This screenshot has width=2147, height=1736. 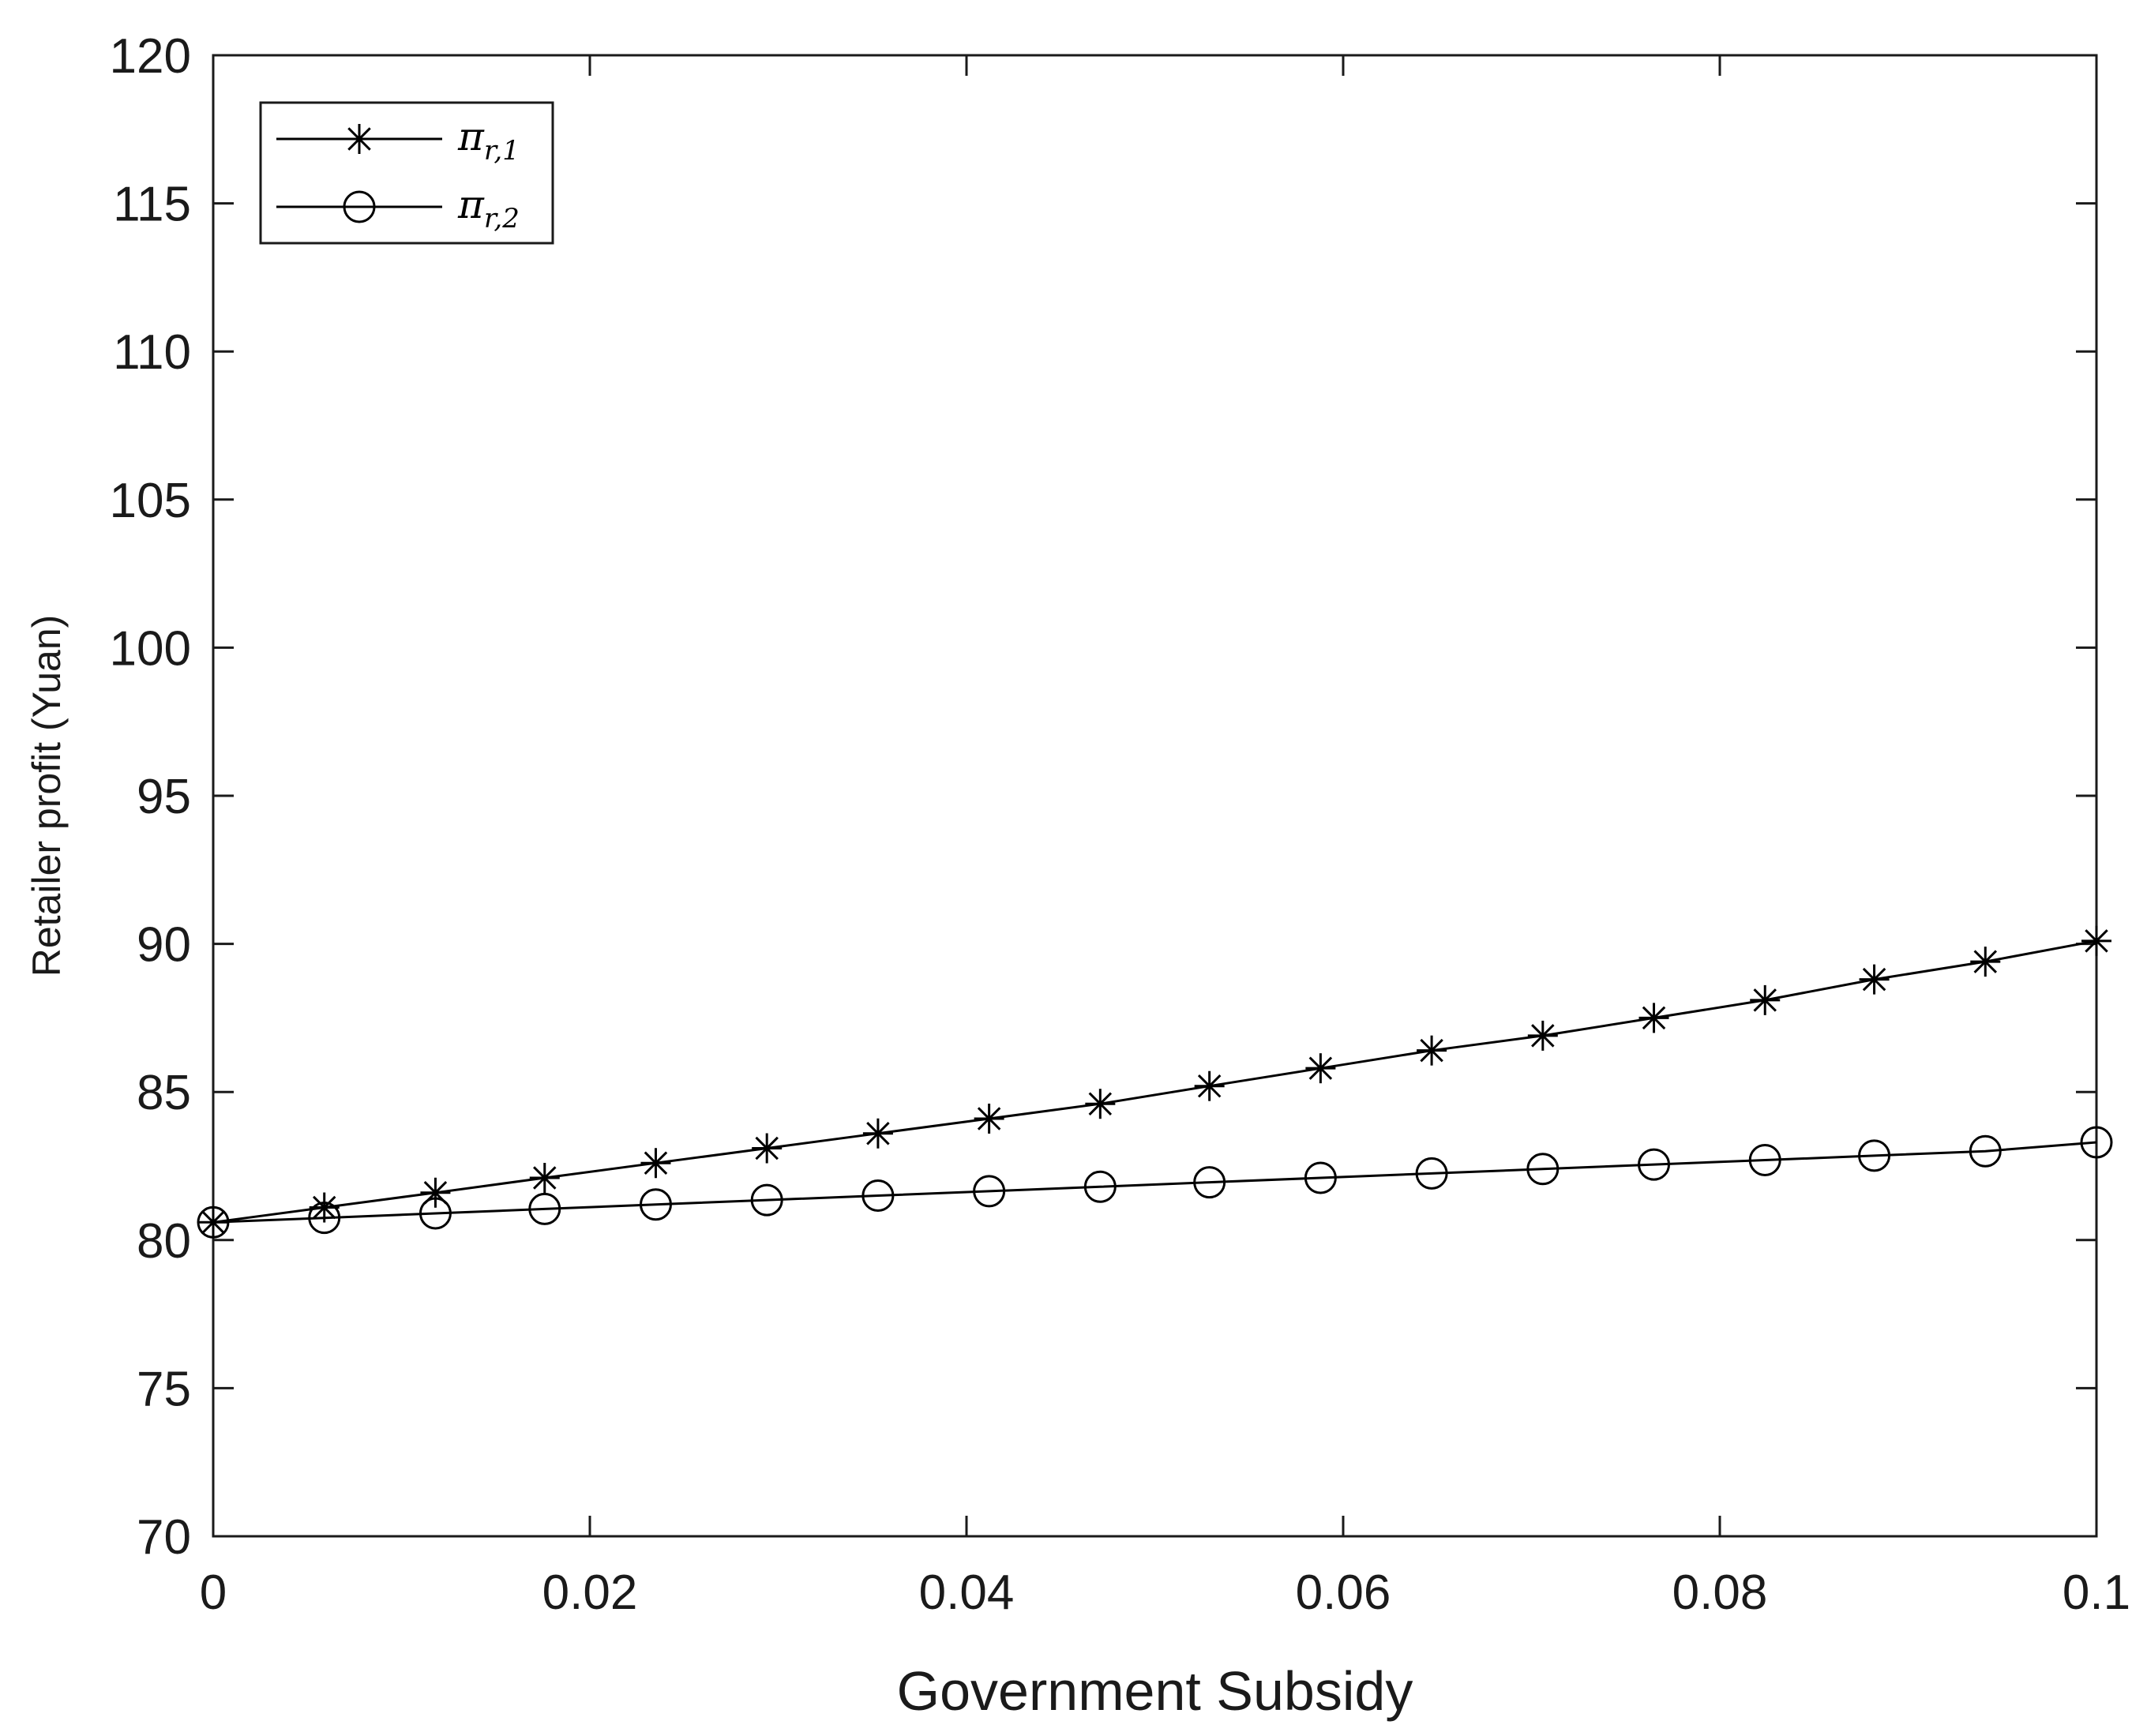 What do you see at coordinates (152, 352) in the screenshot?
I see `y-tick-label: 110` at bounding box center [152, 352].